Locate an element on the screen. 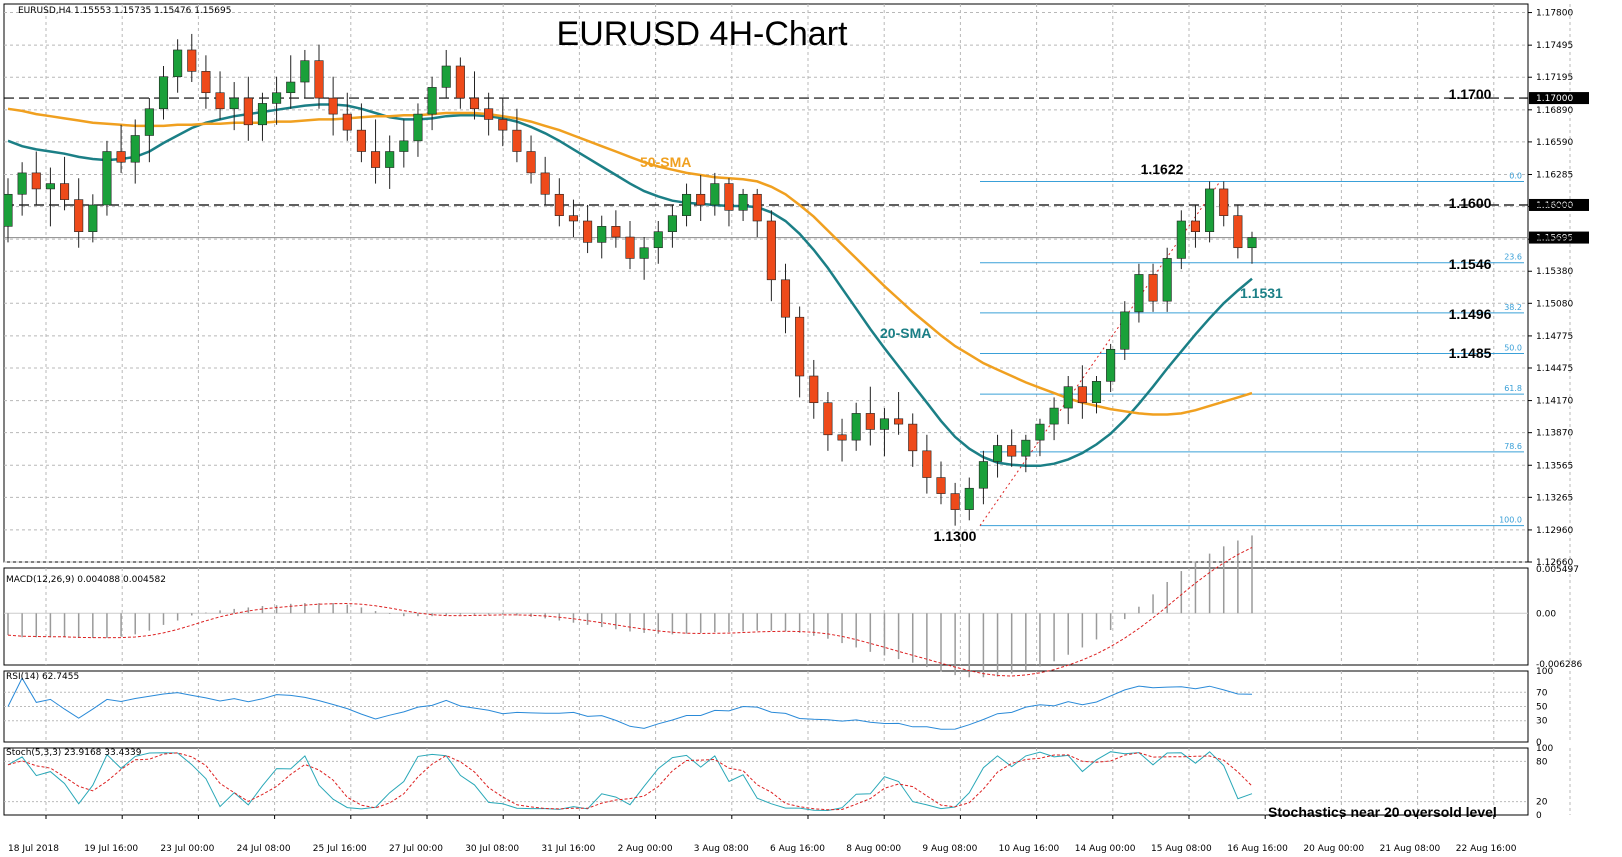 The height and width of the screenshot is (857, 1622). stoch-tick: 20 is located at coordinates (1542, 803).